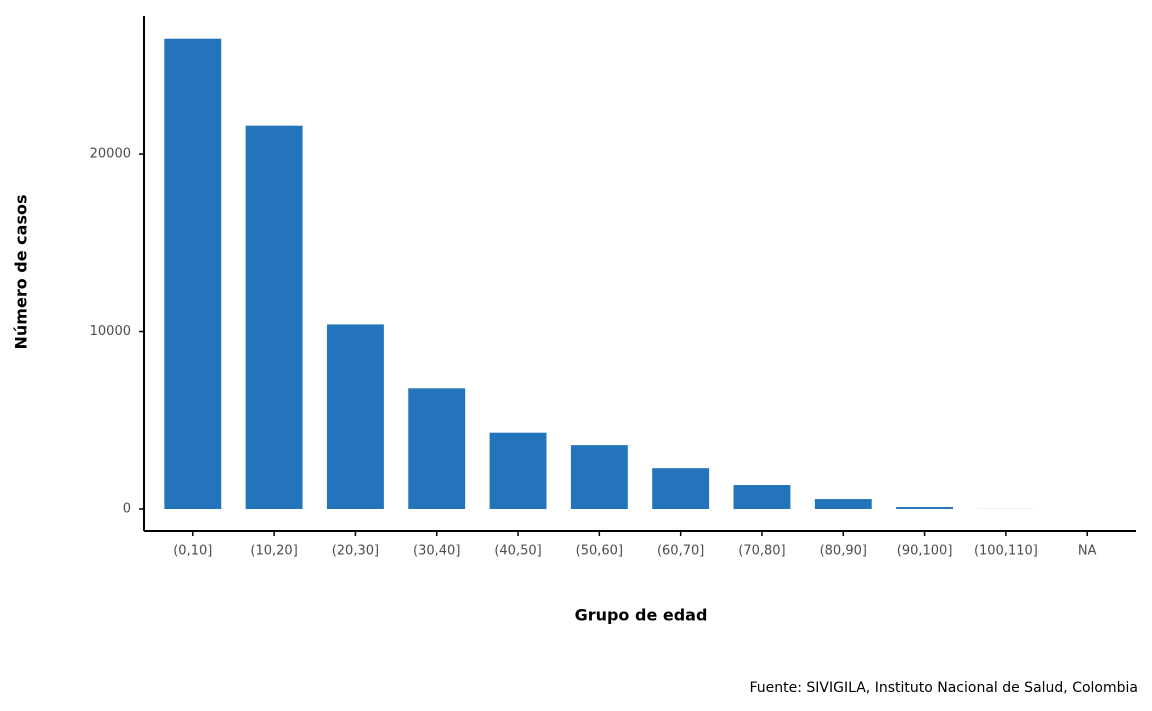  What do you see at coordinates (925, 551) in the screenshot?
I see `x-tick-label: (90,100]` at bounding box center [925, 551].